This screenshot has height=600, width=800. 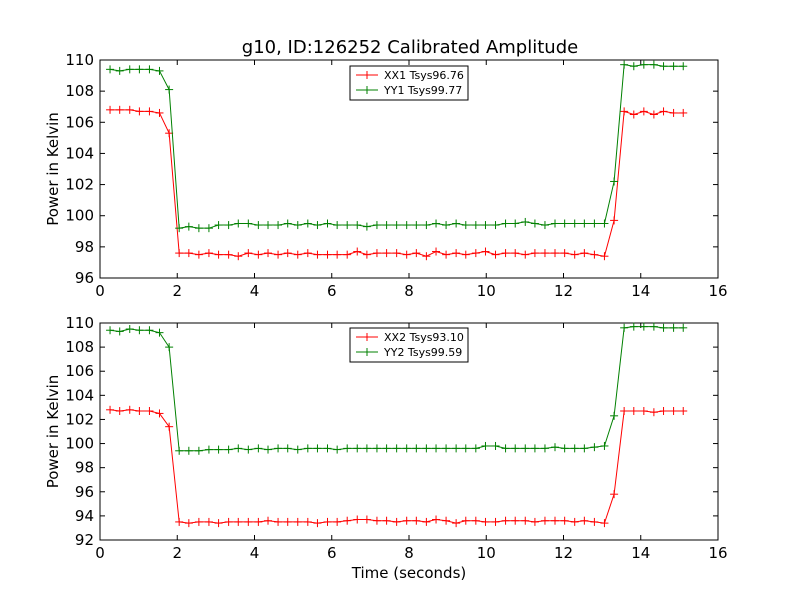 What do you see at coordinates (79, 122) in the screenshot?
I see `y-tick-label: 106` at bounding box center [79, 122].